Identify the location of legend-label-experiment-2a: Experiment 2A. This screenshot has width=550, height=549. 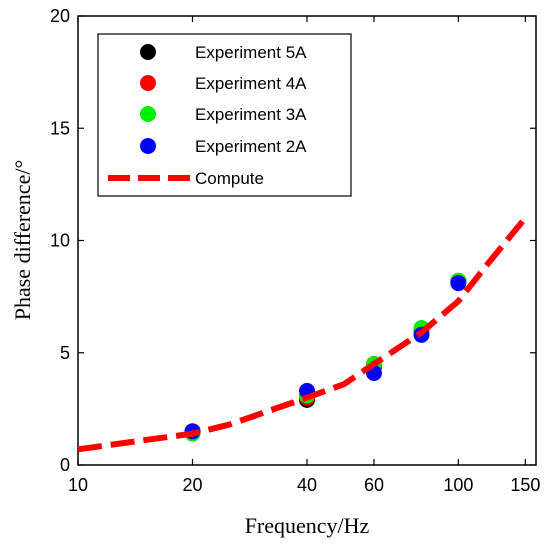
(251, 146).